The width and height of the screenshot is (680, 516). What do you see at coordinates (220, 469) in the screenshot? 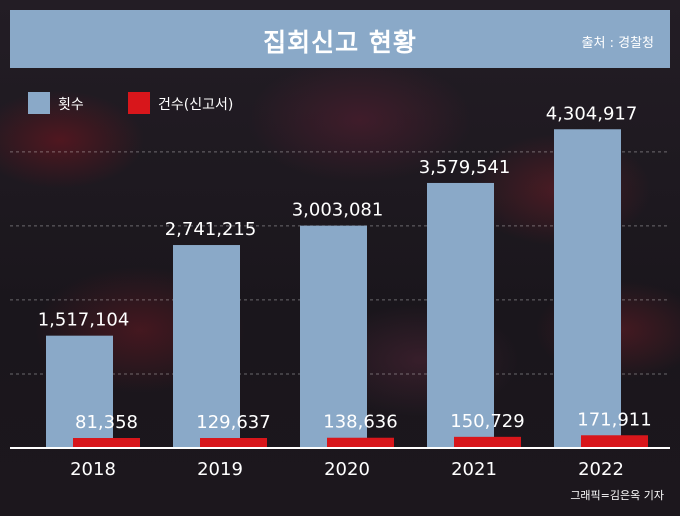
I see `x-tick-label-2019: 2019` at bounding box center [220, 469].